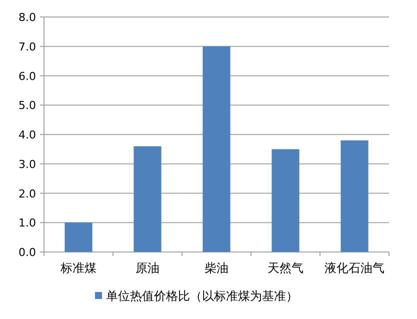 Image resolution: width=417 pixels, height=319 pixels. Describe the element at coordinates (78, 268) in the screenshot. I see `x-tick-label: 标准煤` at that location.